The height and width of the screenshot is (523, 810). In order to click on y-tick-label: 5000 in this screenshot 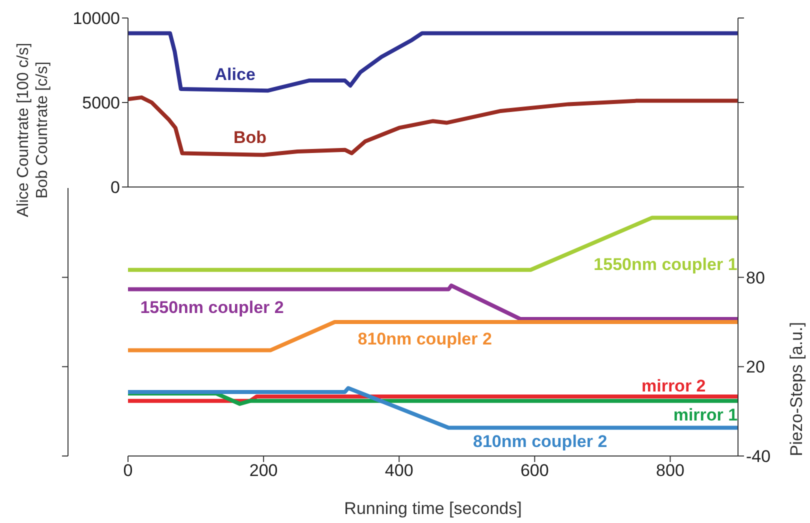, I will do `click(101, 103)`.